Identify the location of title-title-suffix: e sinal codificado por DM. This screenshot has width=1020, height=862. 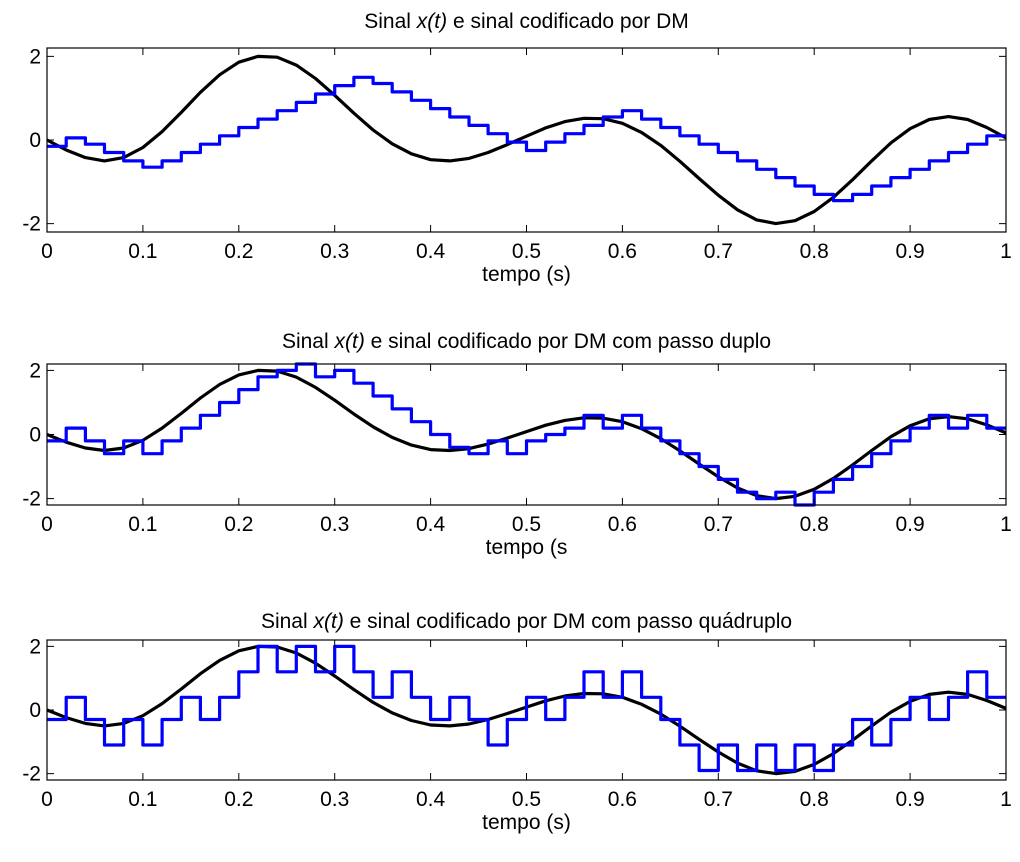
(568, 21).